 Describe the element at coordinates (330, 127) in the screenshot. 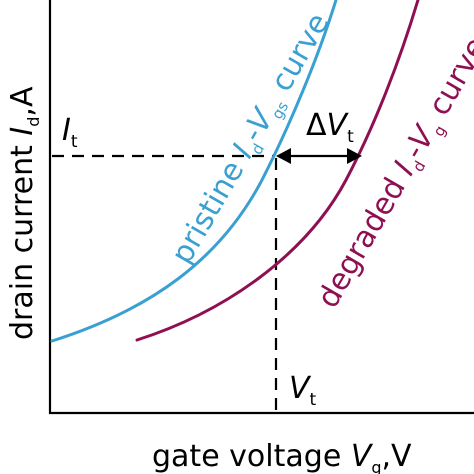

I see `delta-vt-label: ΔVt` at that location.